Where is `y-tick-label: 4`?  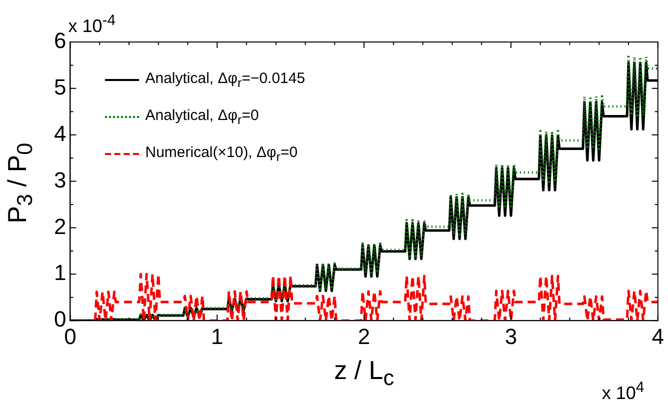
y-tick-label: 4 is located at coordinates (60, 133).